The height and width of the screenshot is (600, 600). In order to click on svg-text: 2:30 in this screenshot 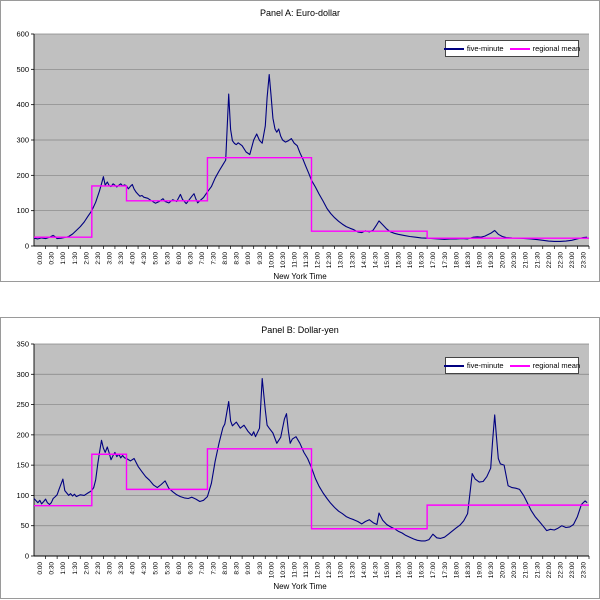, I will do `click(98, 568)`.